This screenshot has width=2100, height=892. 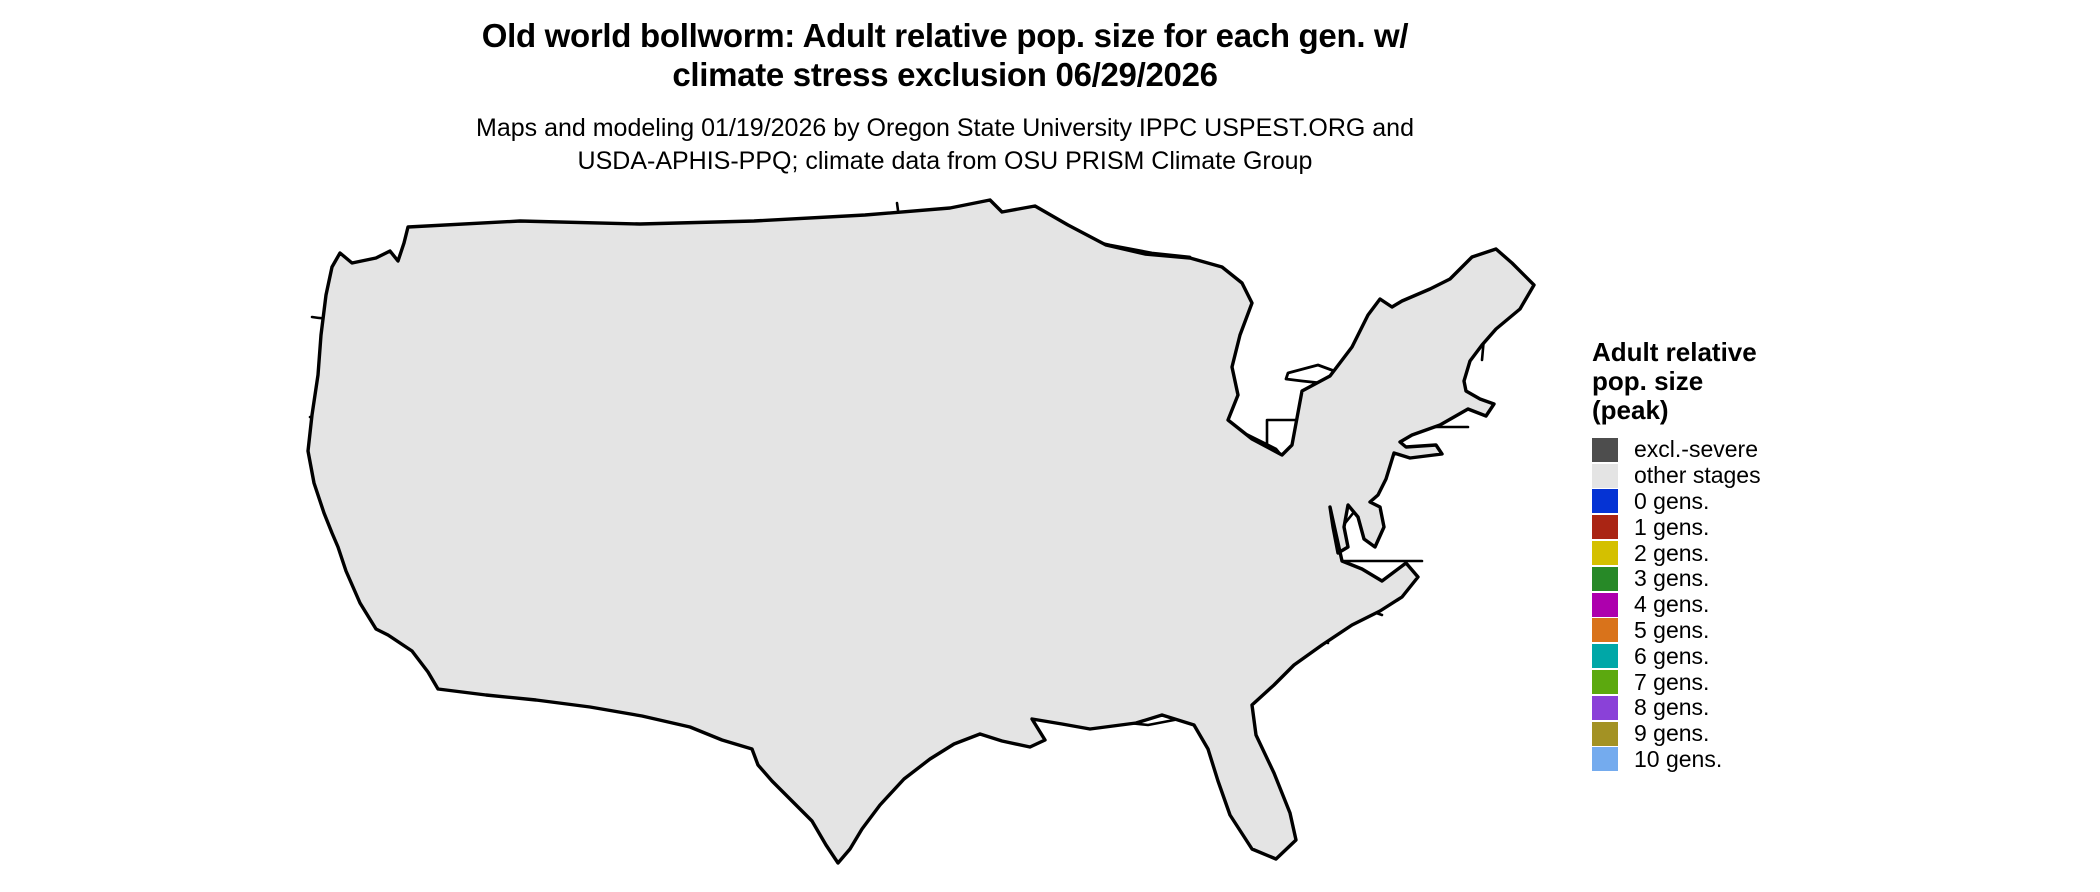 I want to click on legend-item-10-gens: 10 gens., so click(x=1752, y=759).